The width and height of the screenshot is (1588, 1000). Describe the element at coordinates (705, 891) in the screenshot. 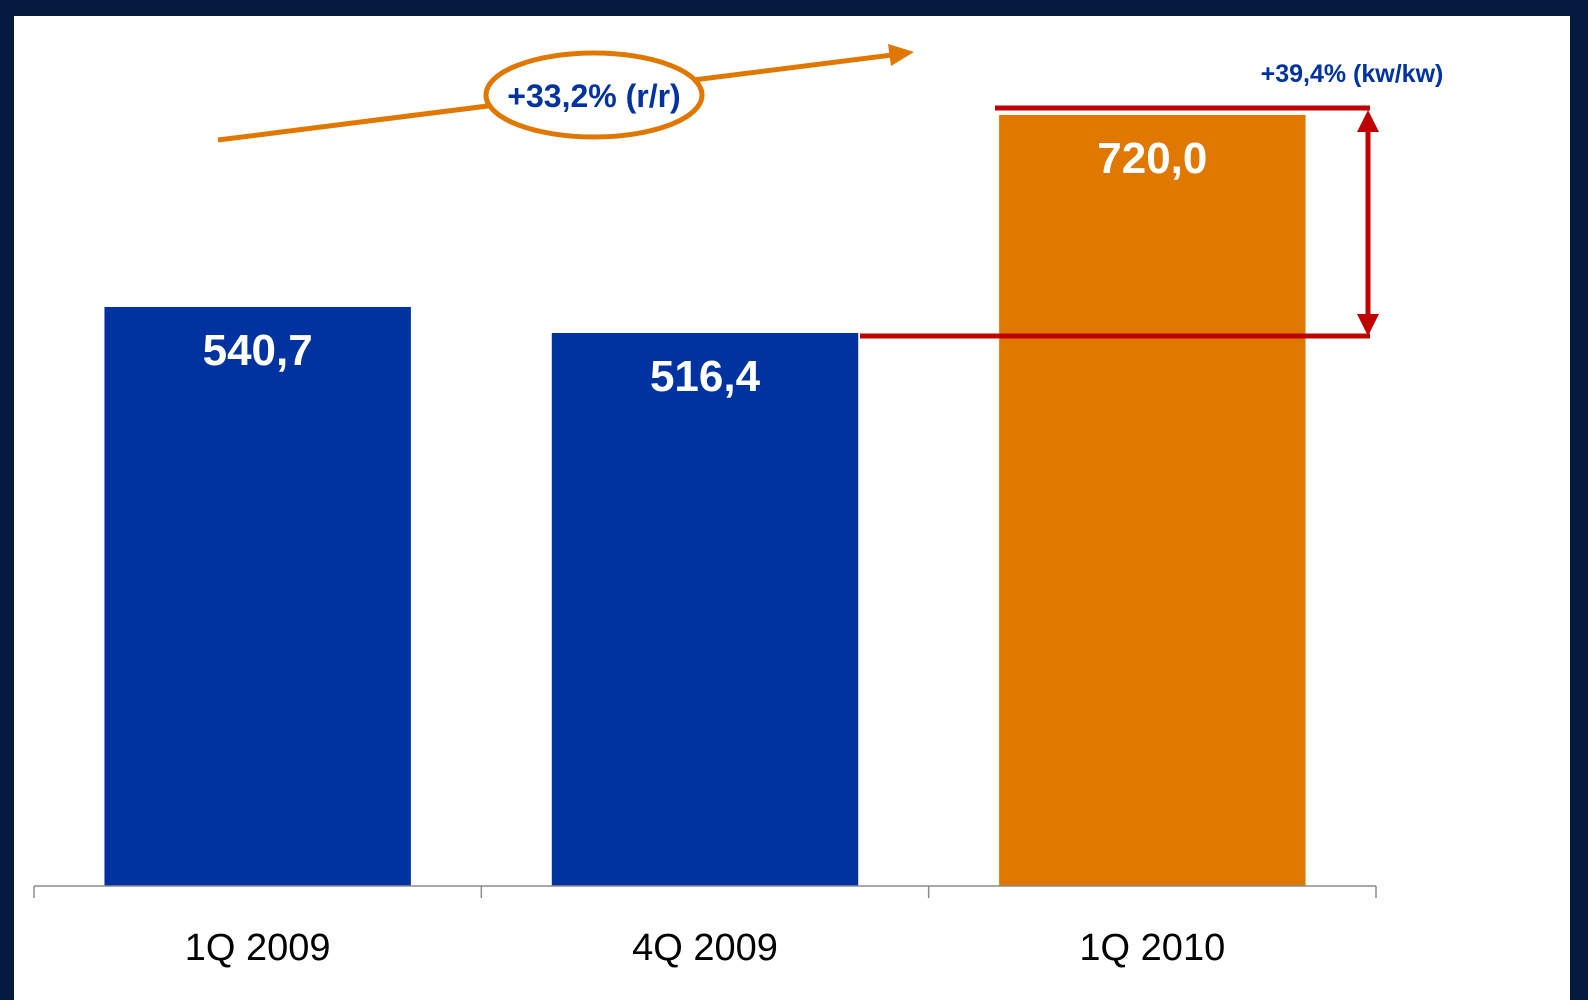

I see `x-axis` at that location.